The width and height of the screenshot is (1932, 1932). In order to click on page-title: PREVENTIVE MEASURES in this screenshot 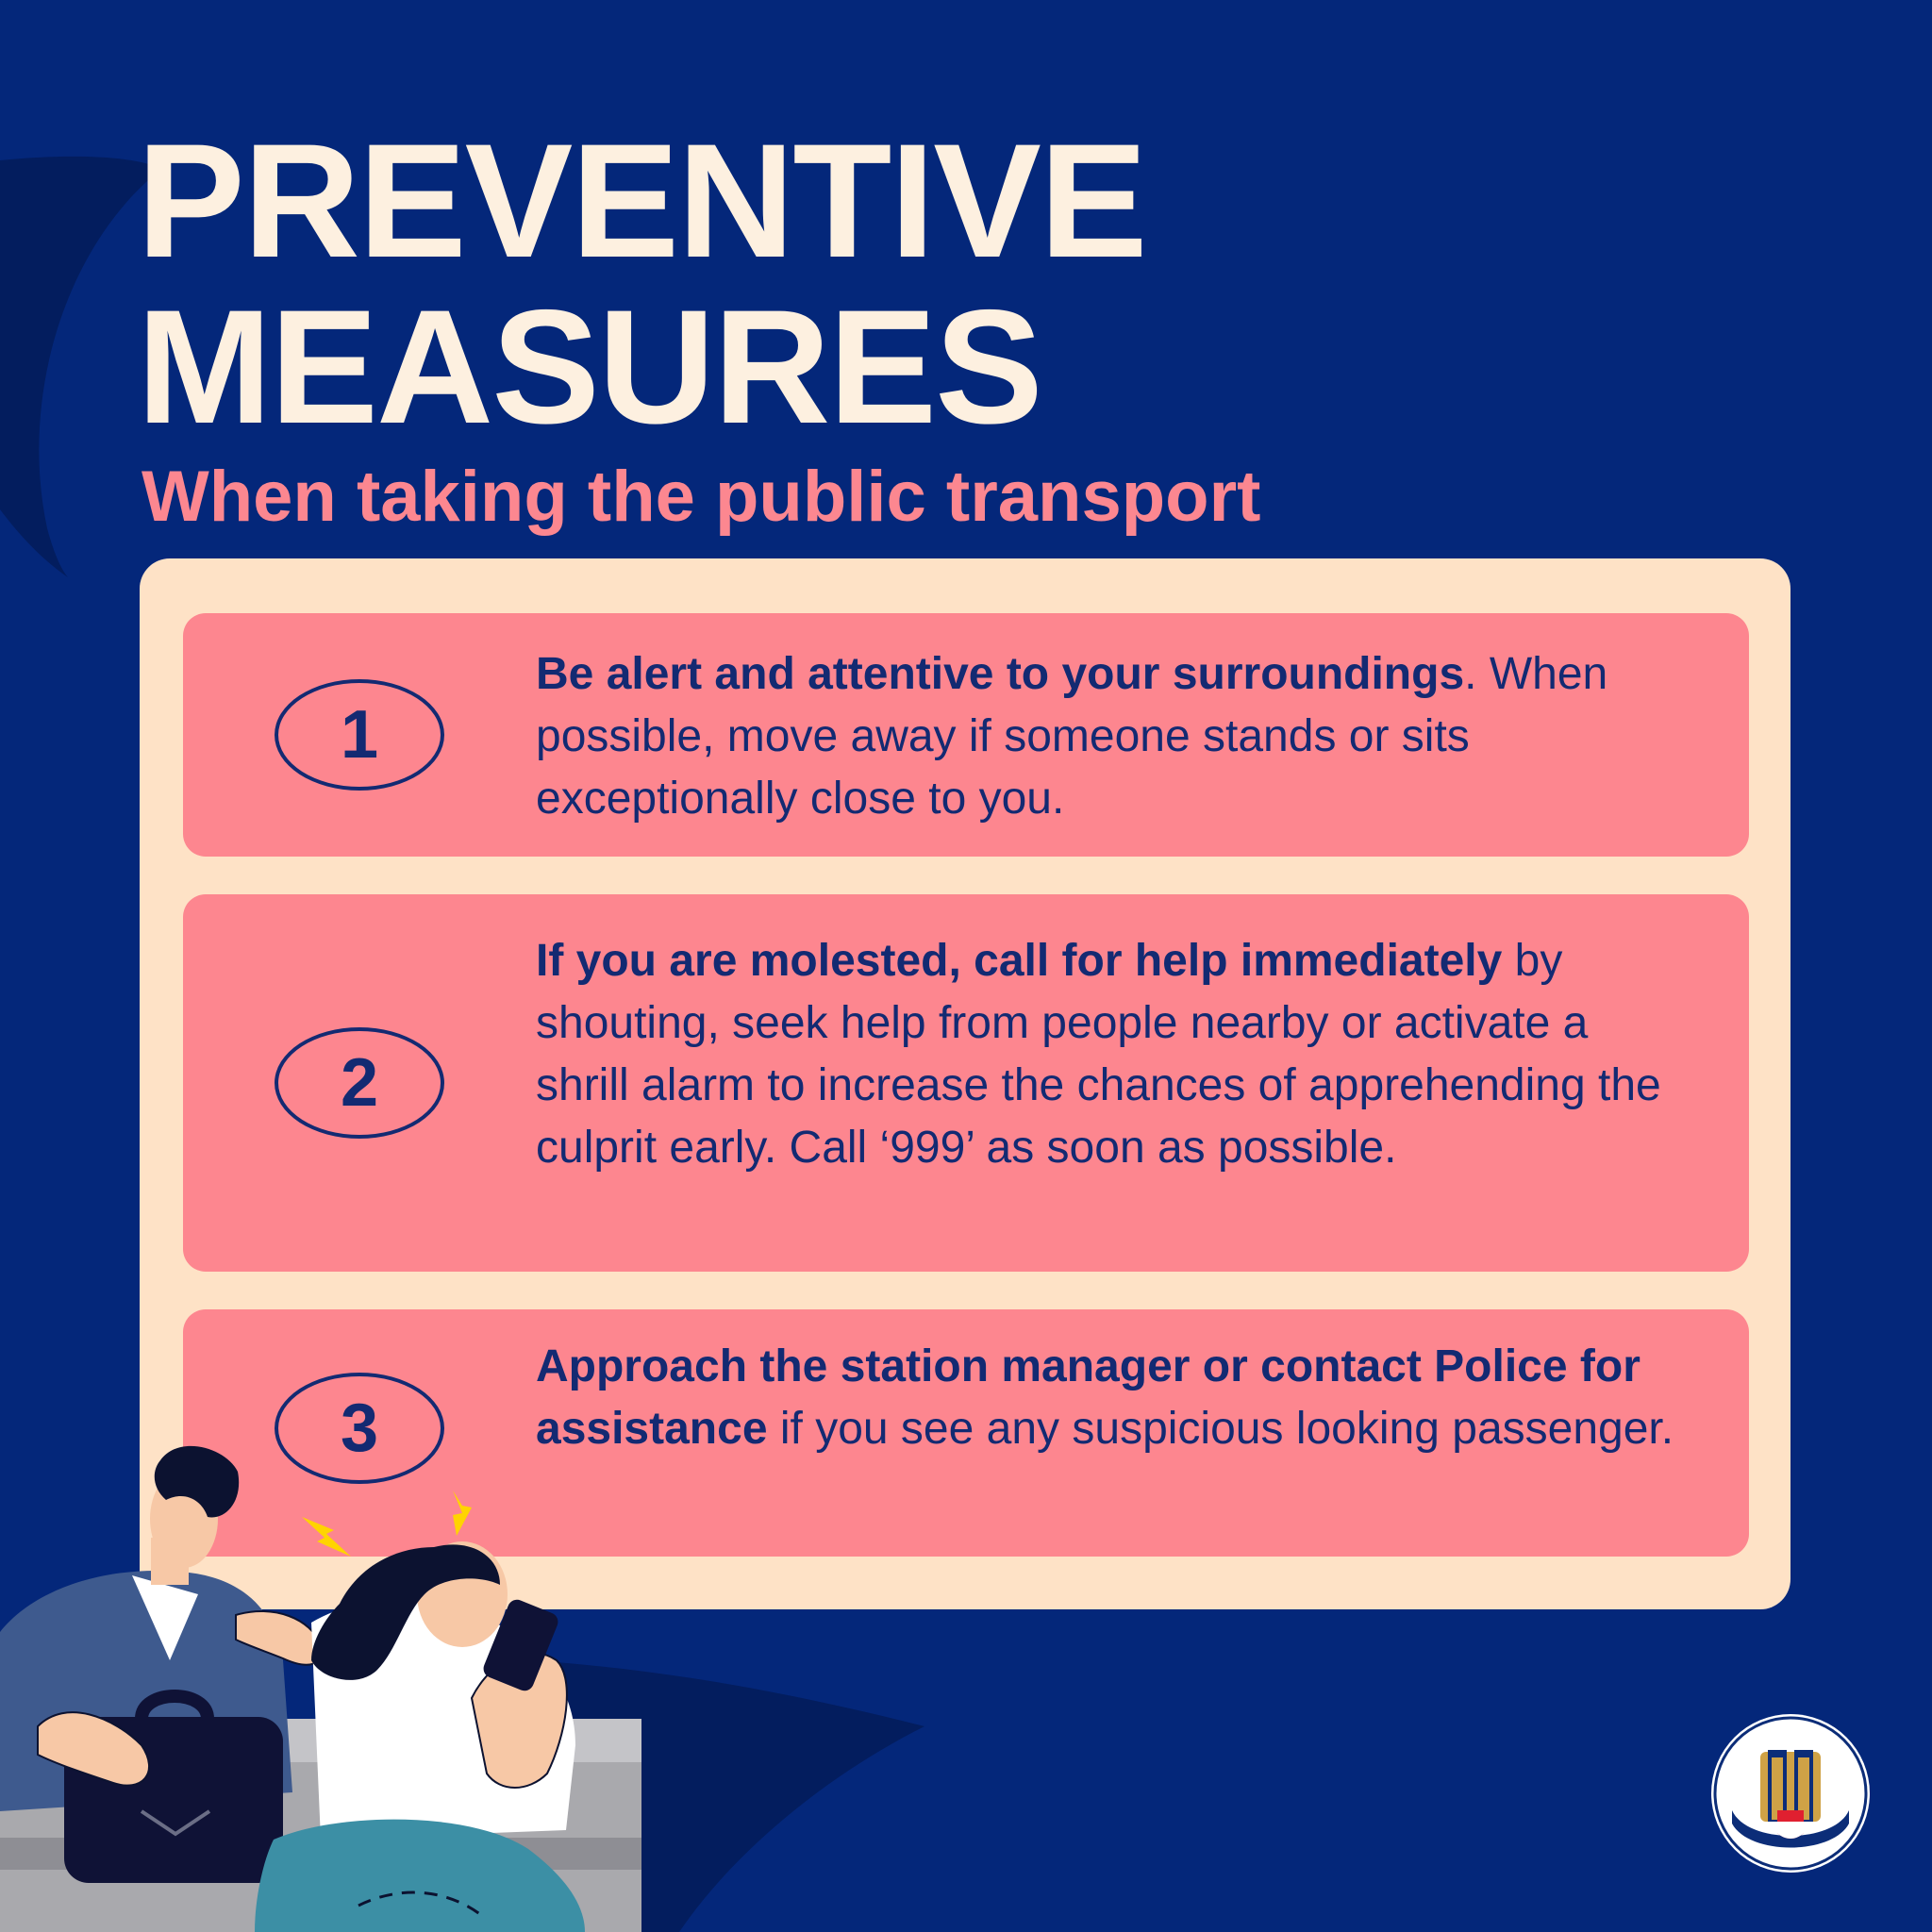, I will do `click(643, 284)`.